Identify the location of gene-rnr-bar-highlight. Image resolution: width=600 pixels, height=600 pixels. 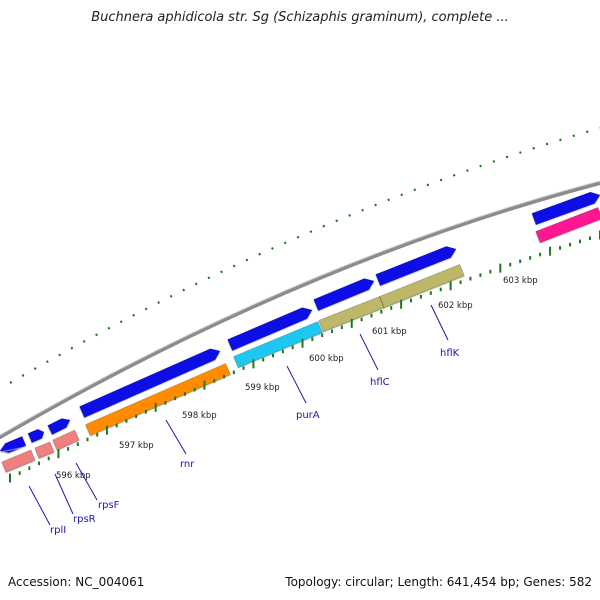
(160, 406).